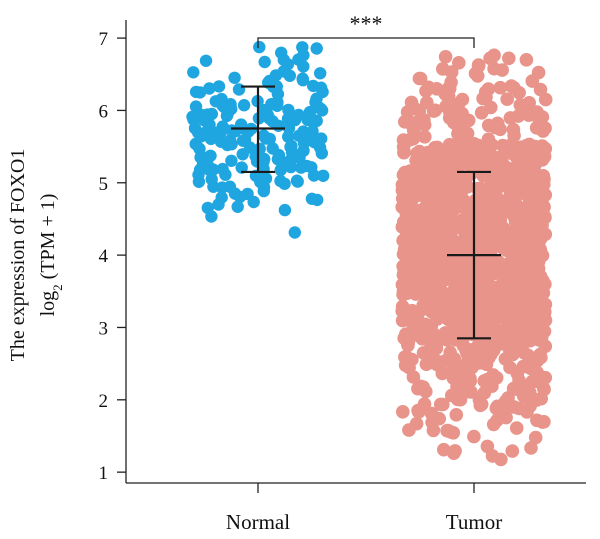 Image resolution: width=600 pixels, height=539 pixels. I want to click on y-axis-label-line2: log2 (TPM + 1), so click(51, 255).